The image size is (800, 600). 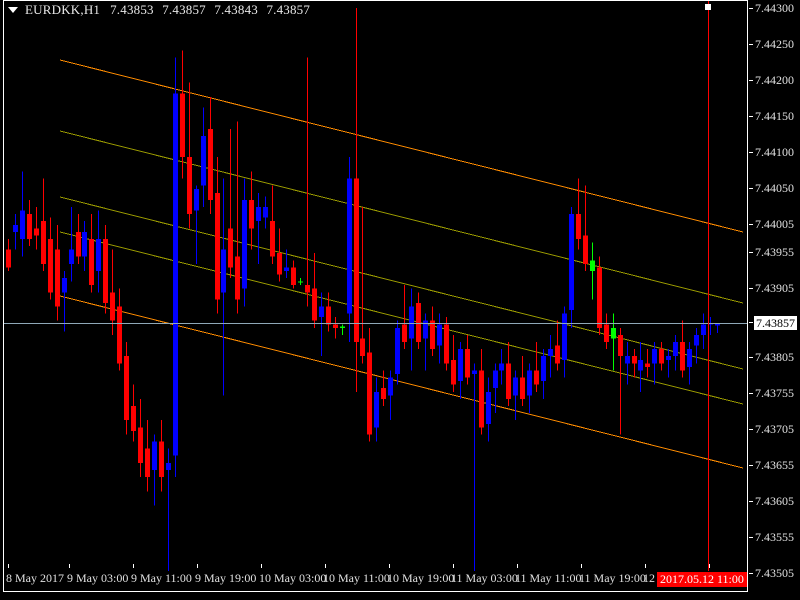 I want to click on time-axis-label: 9 May 19:00, so click(x=226, y=578).